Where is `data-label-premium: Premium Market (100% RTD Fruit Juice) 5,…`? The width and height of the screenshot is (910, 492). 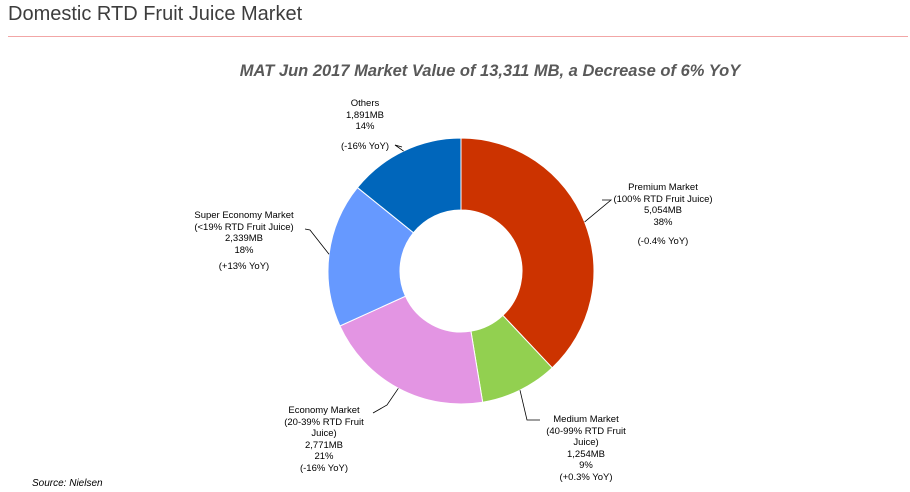 data-label-premium: Premium Market (100% RTD Fruit Juice) 5,… is located at coordinates (663, 215).